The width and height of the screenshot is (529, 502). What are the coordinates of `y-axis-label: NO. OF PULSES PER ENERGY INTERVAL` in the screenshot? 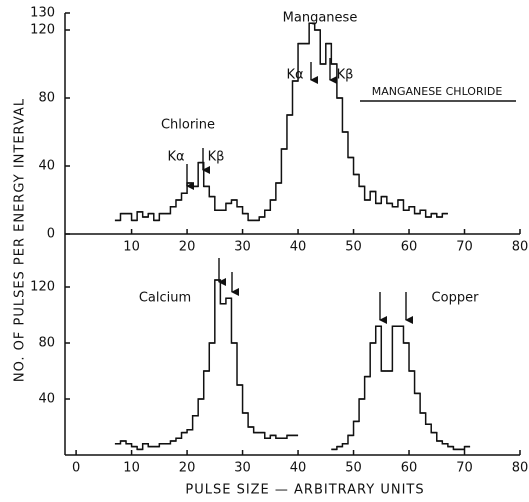 It's located at (20, 240).